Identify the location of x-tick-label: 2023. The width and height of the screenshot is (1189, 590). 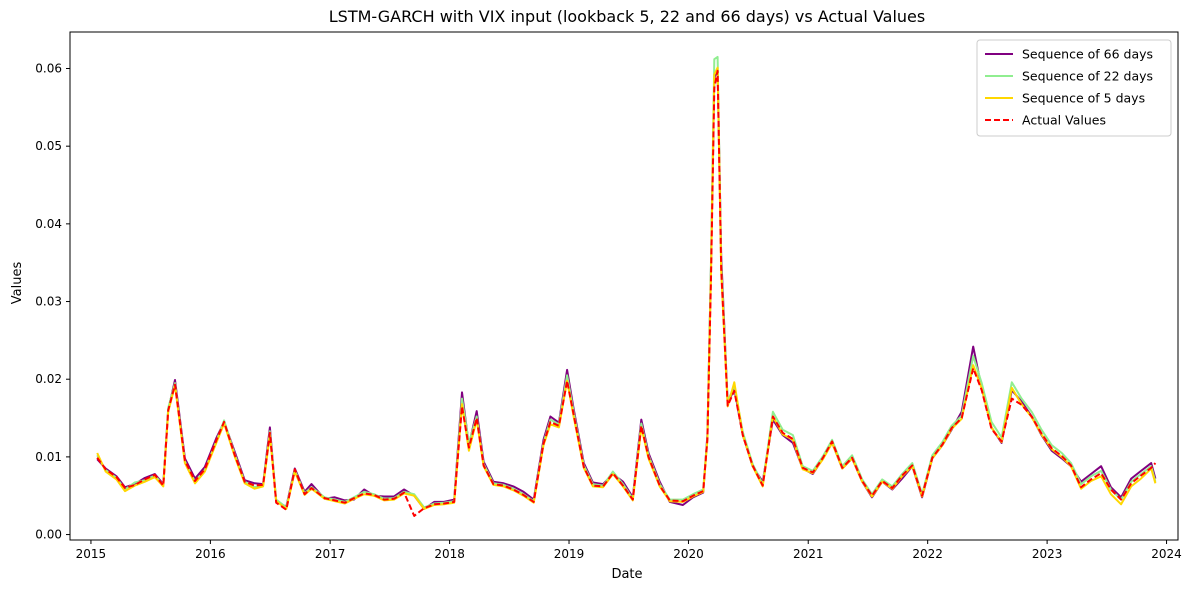
(1047, 554).